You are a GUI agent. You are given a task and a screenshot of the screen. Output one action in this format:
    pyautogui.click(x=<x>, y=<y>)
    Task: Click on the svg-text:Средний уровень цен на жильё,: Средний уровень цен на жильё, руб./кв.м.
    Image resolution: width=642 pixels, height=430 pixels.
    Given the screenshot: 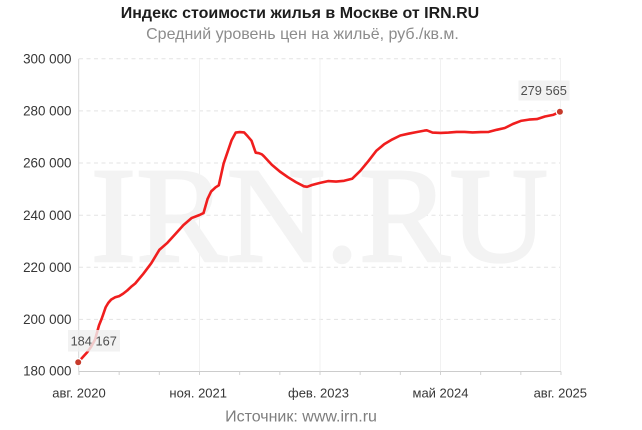 What is the action you would take?
    pyautogui.click(x=302, y=34)
    